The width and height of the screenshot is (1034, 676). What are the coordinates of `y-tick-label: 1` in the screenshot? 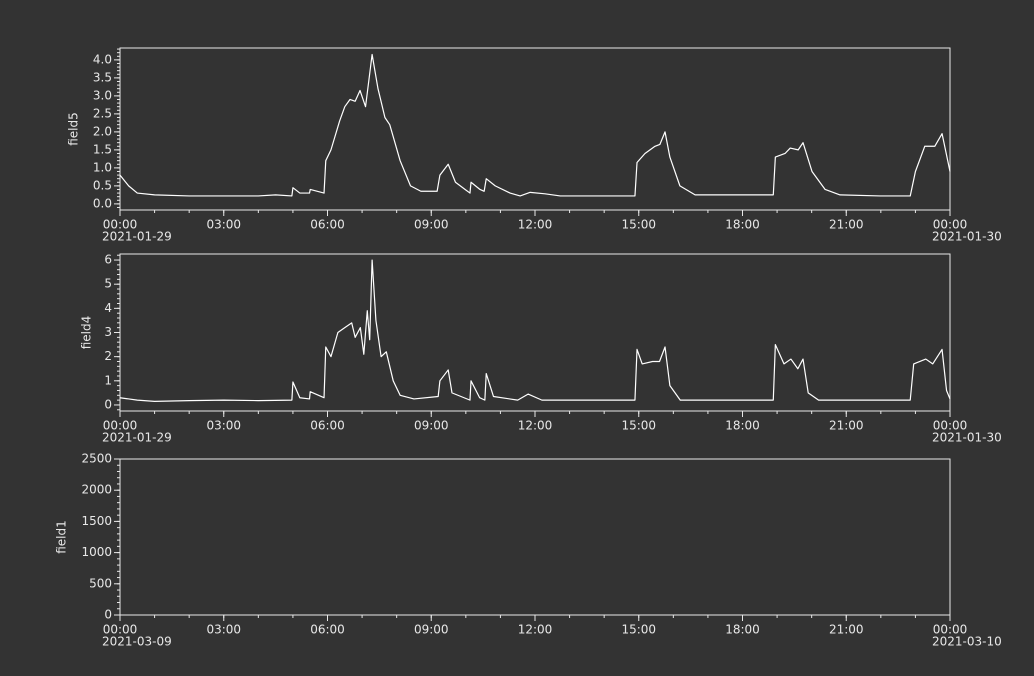 It's located at (108, 380).